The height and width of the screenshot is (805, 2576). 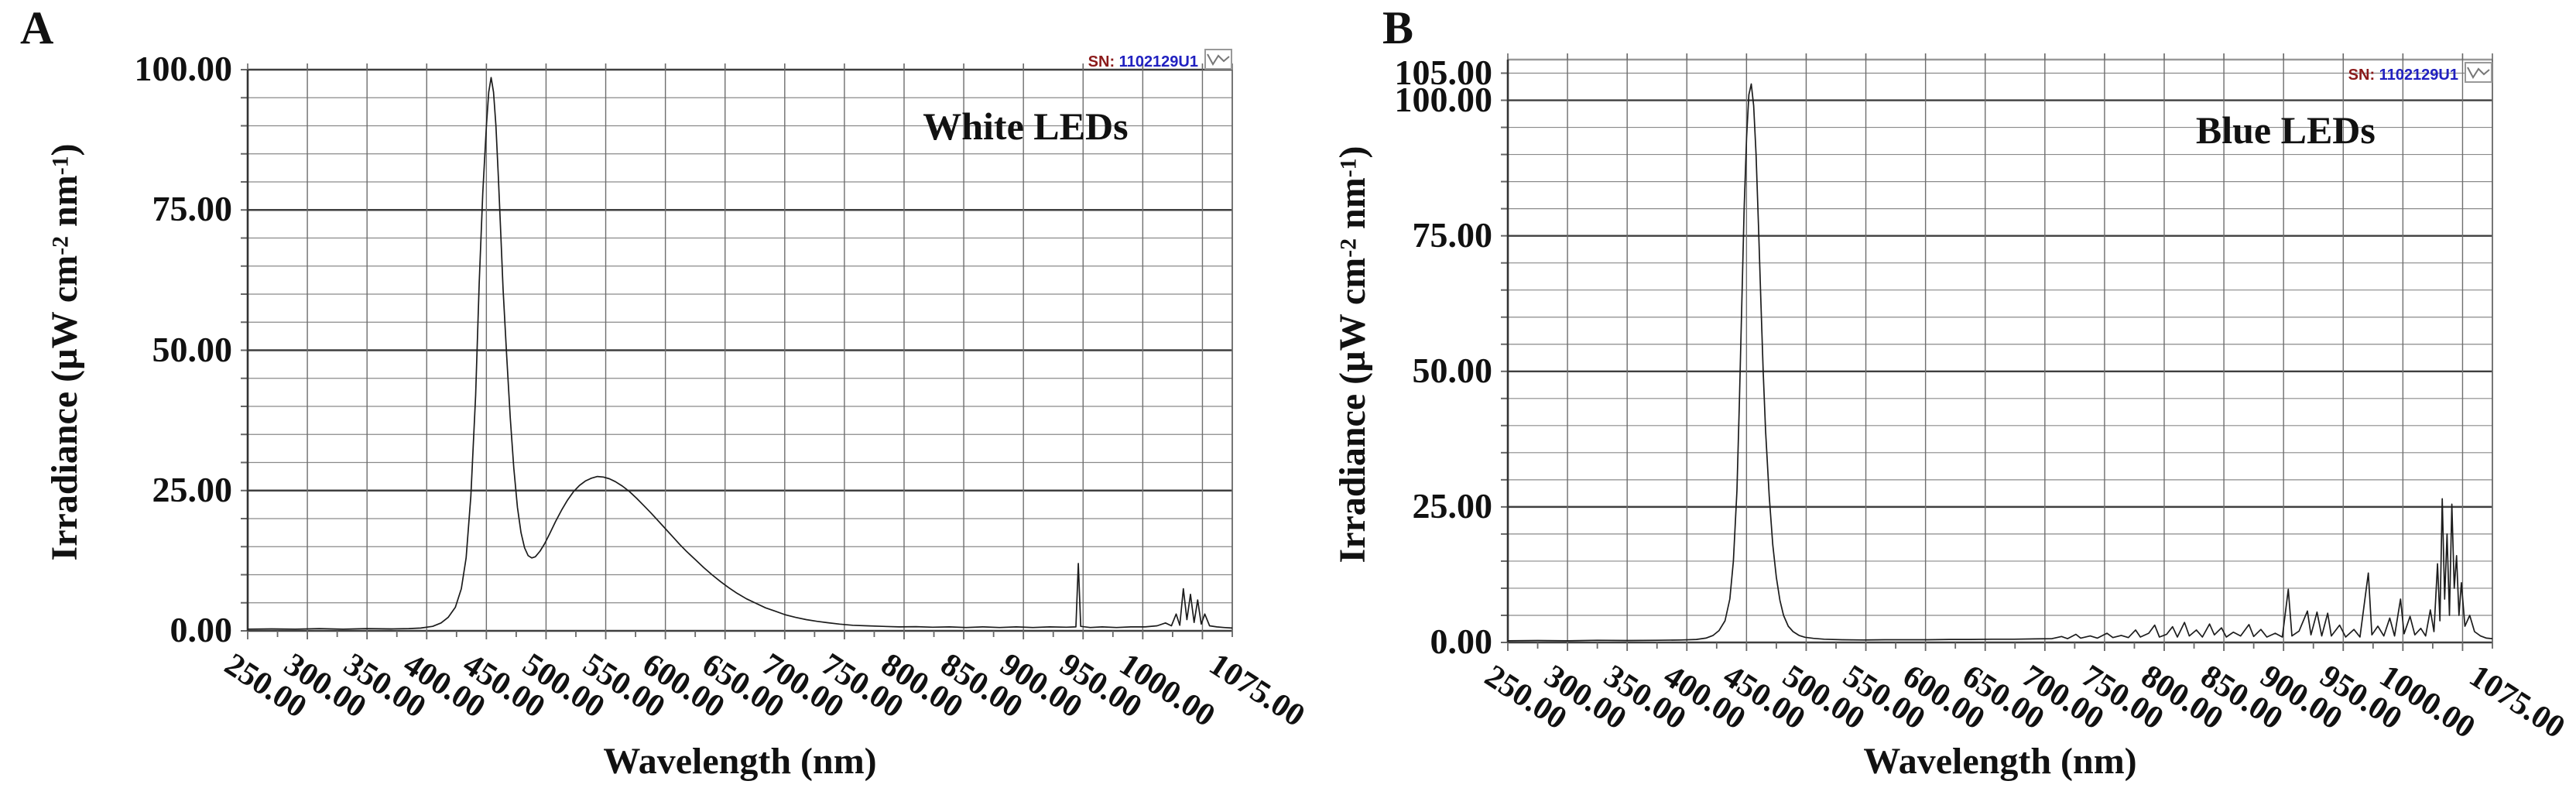 What do you see at coordinates (2285, 130) in the screenshot?
I see `series-annotation: Blue LEDs` at bounding box center [2285, 130].